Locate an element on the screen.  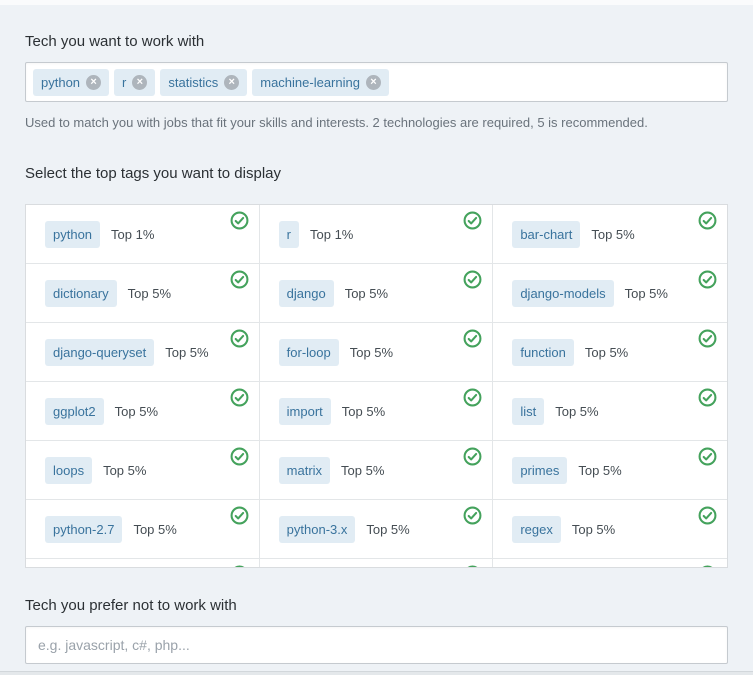
top-tag-pill: for-loop is located at coordinates (308, 352).